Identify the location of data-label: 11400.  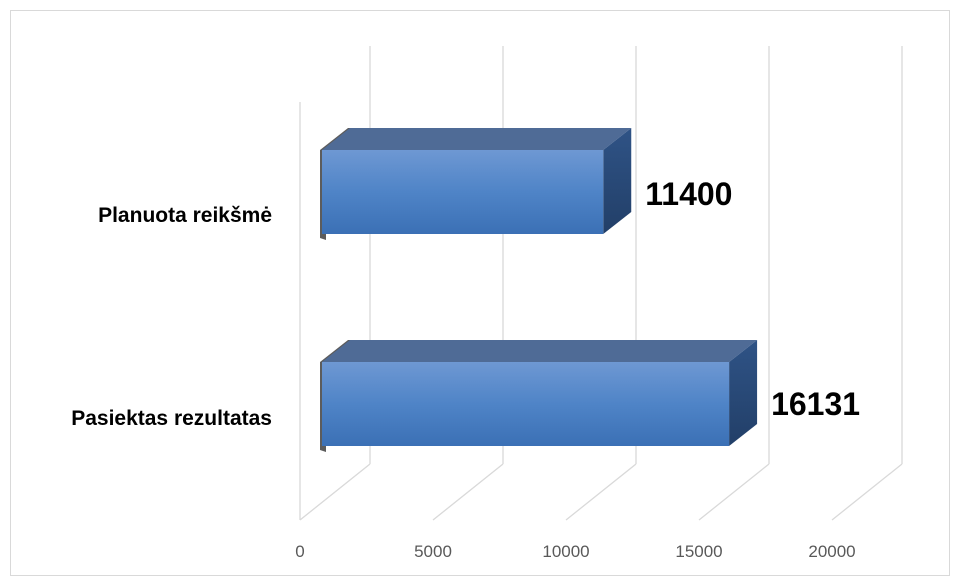
(688, 194).